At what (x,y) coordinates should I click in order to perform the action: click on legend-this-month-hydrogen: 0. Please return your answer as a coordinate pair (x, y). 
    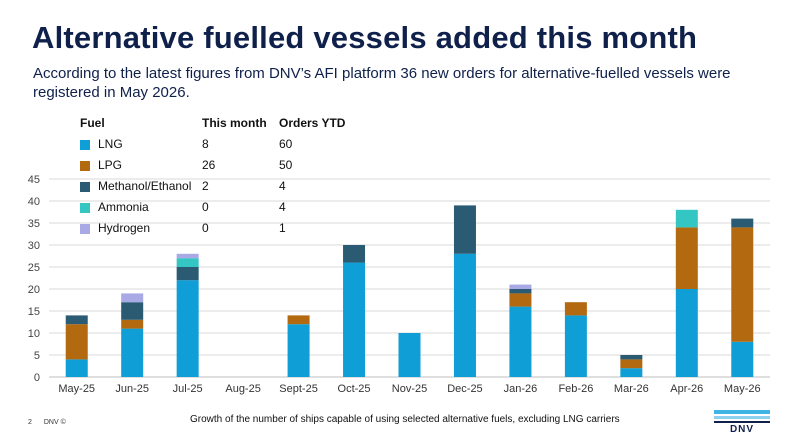
    Looking at the image, I should click on (205, 228).